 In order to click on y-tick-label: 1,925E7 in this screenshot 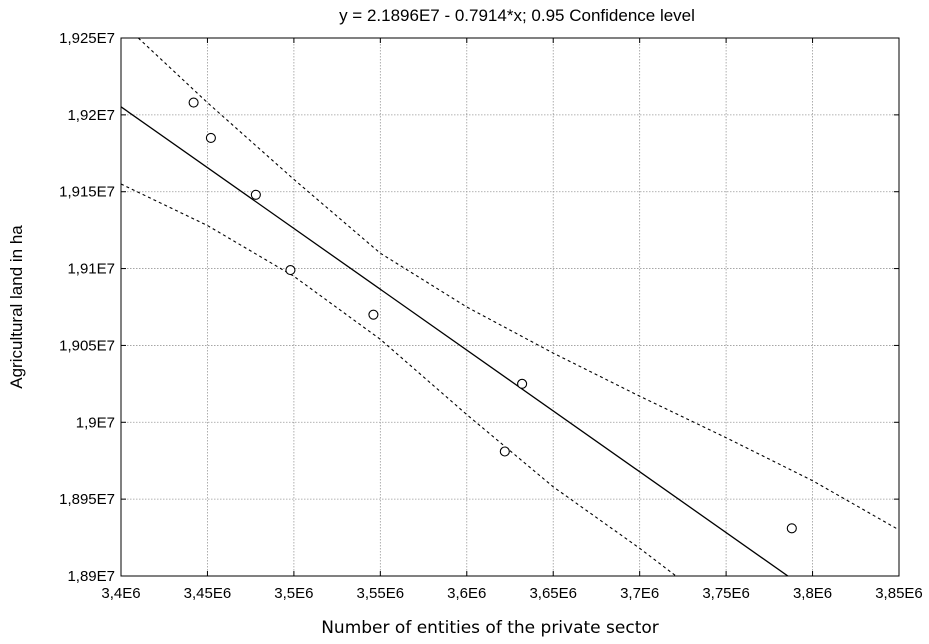, I will do `click(87, 38)`.